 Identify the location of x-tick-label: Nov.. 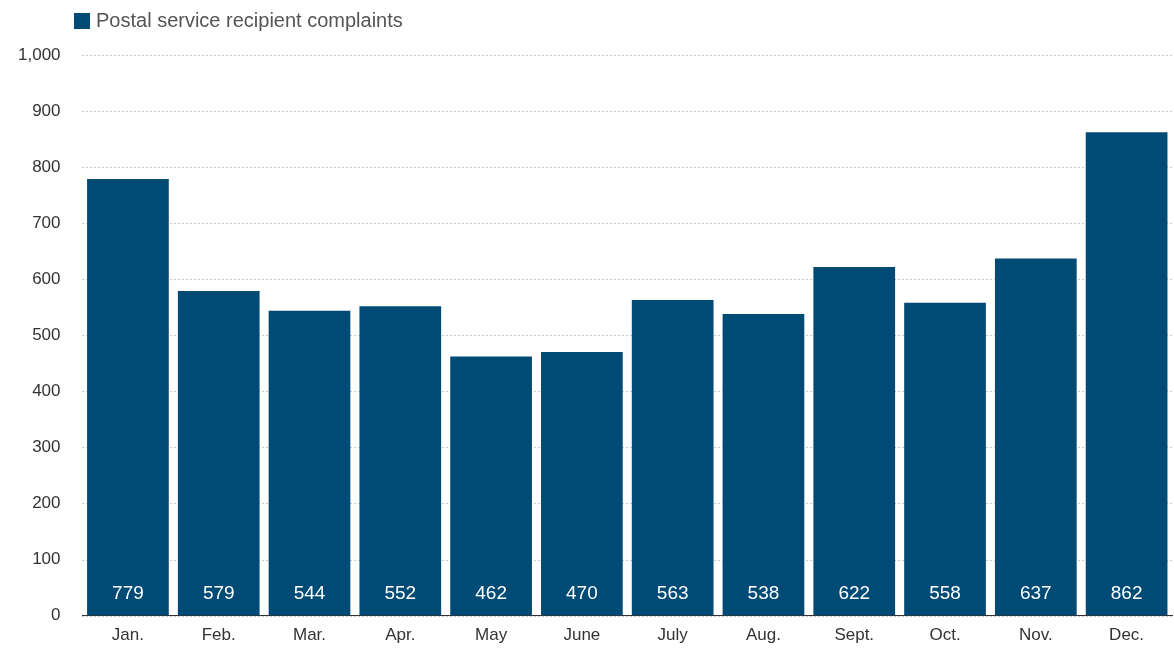
(1035, 635).